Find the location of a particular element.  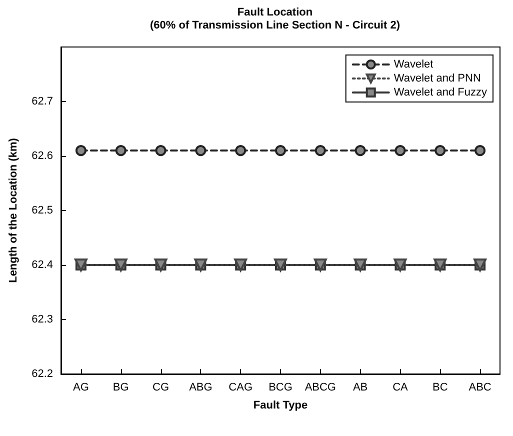

chart-title: Fault Location is located at coordinates (275, 12).